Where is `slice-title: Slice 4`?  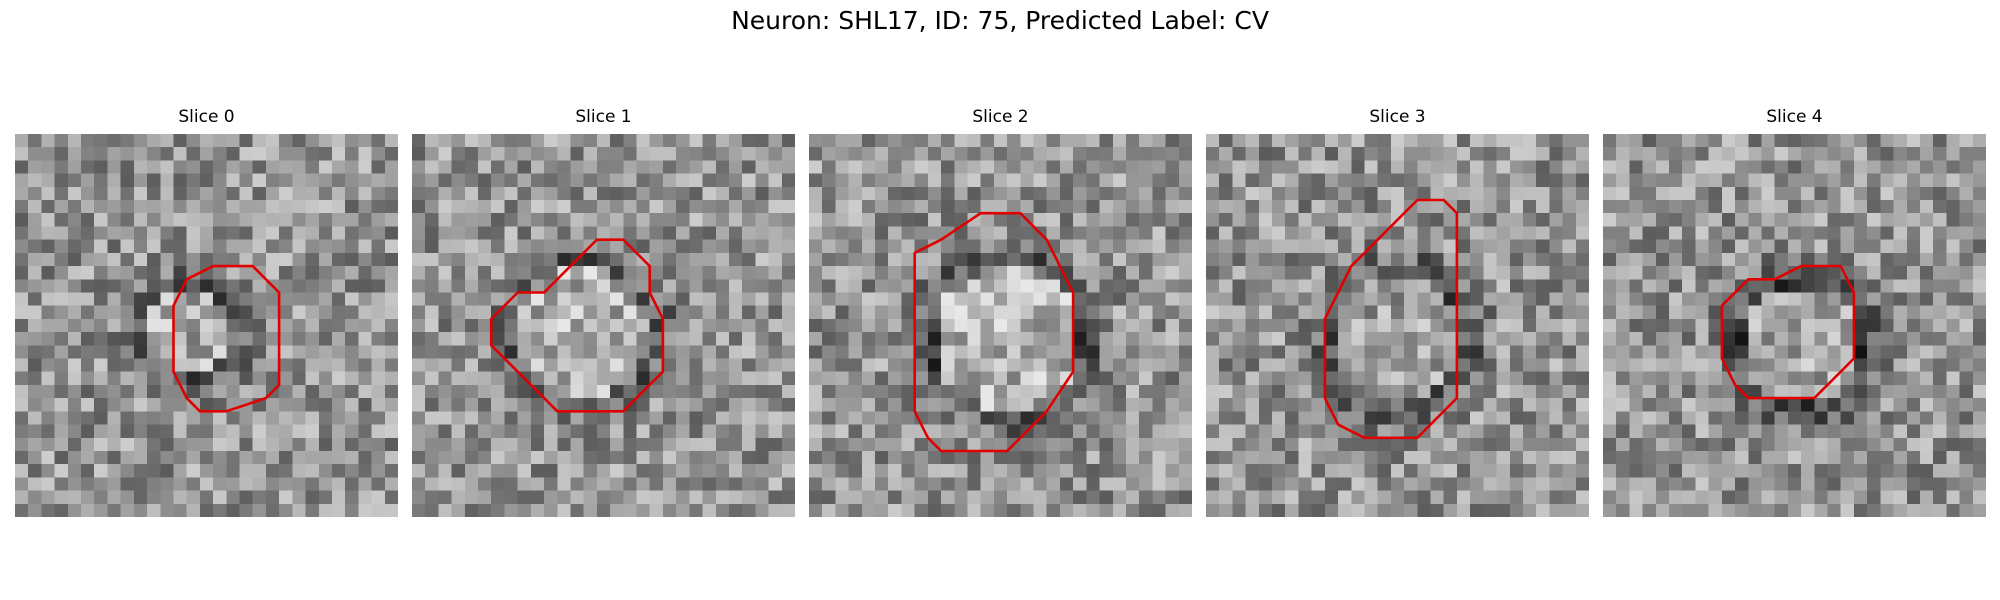
slice-title: Slice 4 is located at coordinates (1794, 117).